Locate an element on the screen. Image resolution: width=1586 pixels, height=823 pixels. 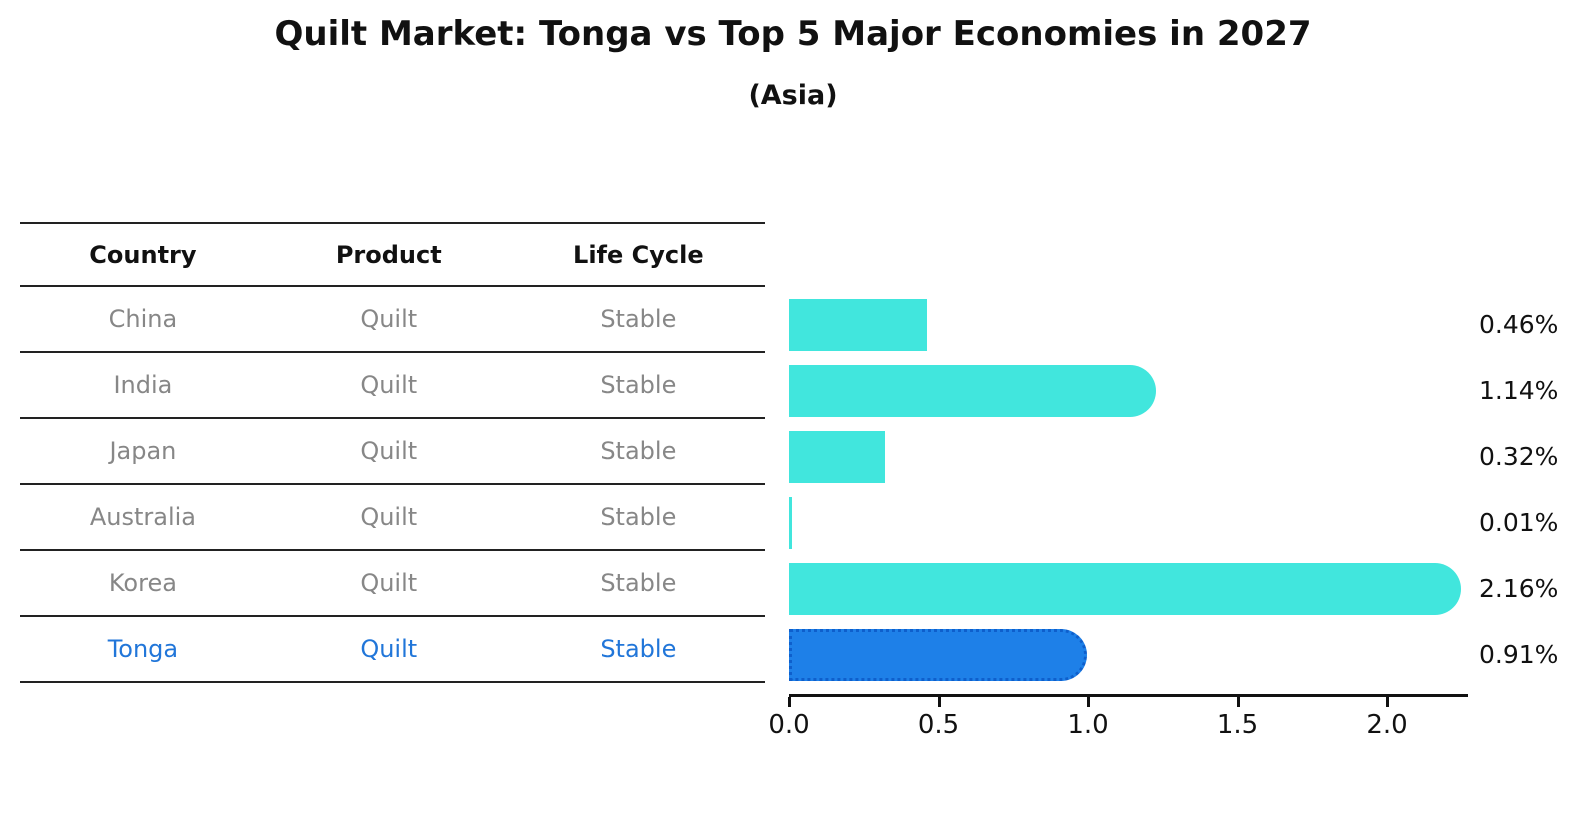
bar-row-korea: 2.16% is located at coordinates (1187, 582).